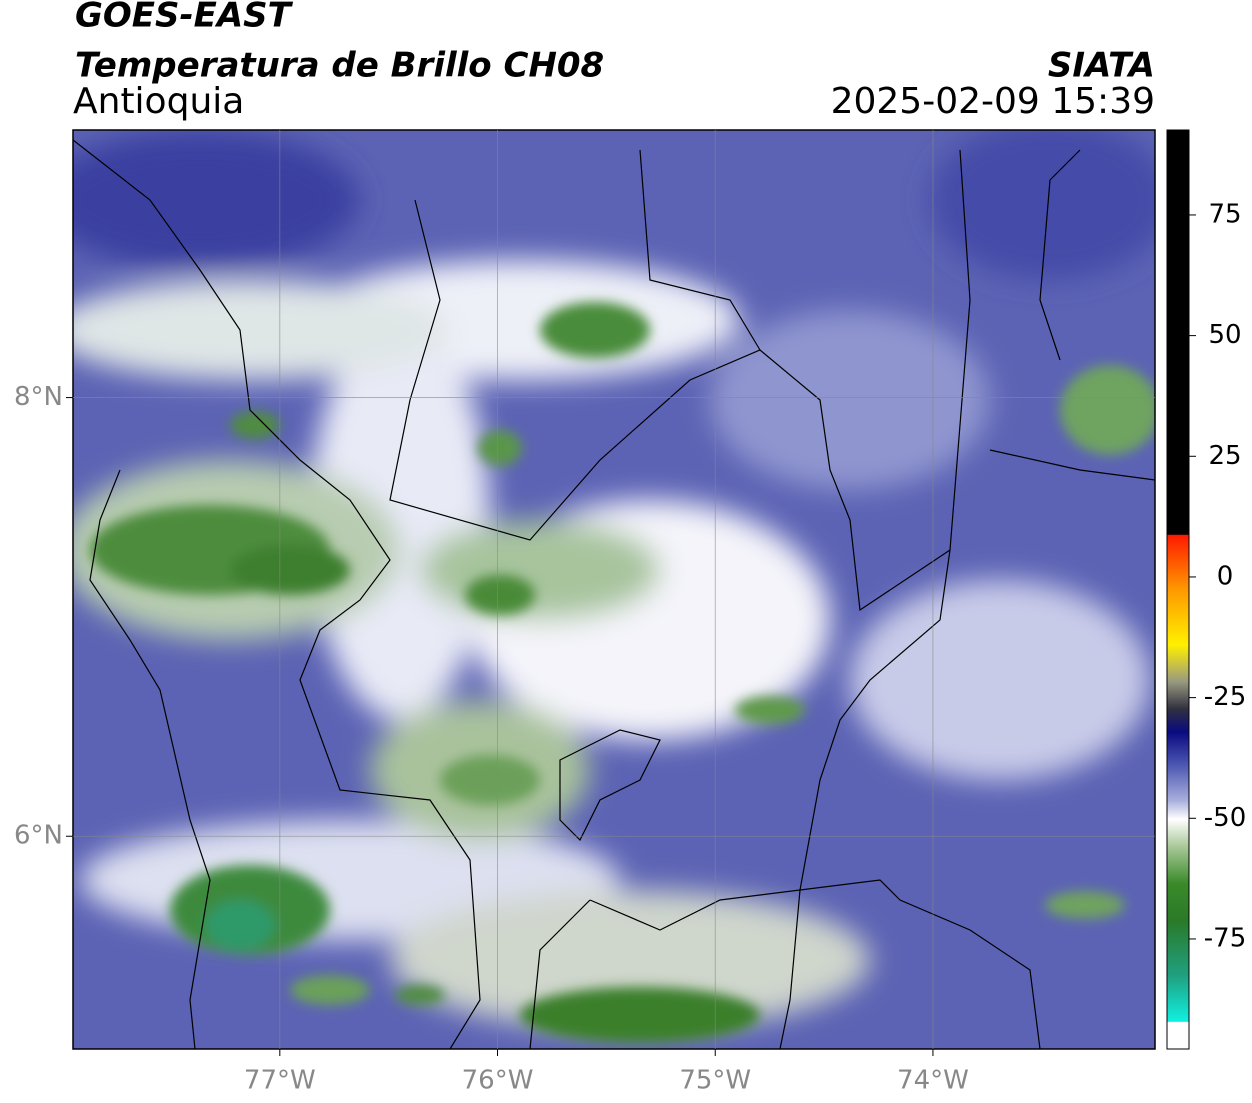  Describe the element at coordinates (1224, 335) in the screenshot. I see `colorbar-tick-label: 50` at that location.